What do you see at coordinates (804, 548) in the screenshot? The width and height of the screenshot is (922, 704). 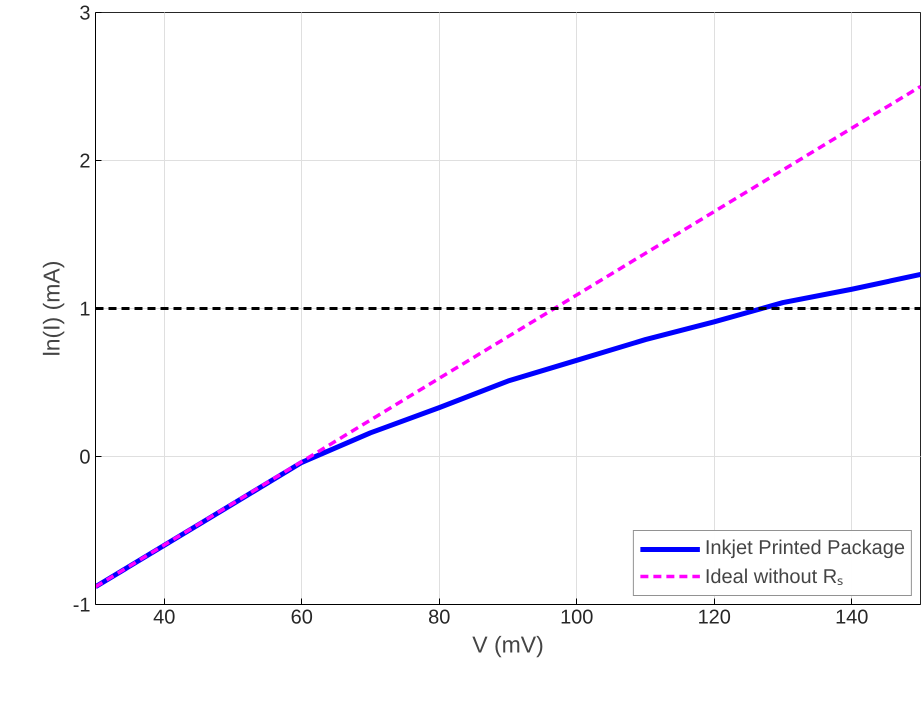 I see `legend-label: Inkjet Printed Package` at bounding box center [804, 548].